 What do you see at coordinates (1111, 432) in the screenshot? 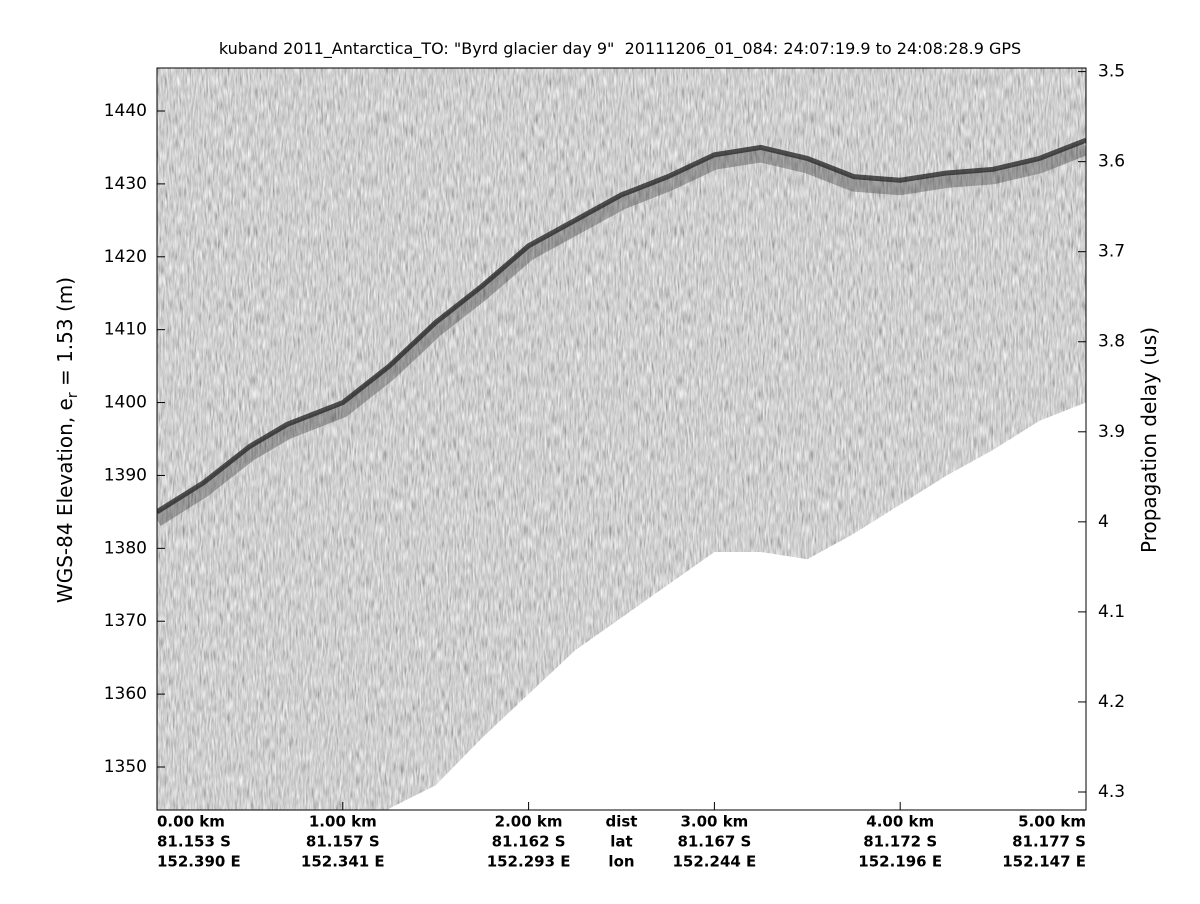
I see `y2-tick-label: 3.9` at bounding box center [1111, 432].